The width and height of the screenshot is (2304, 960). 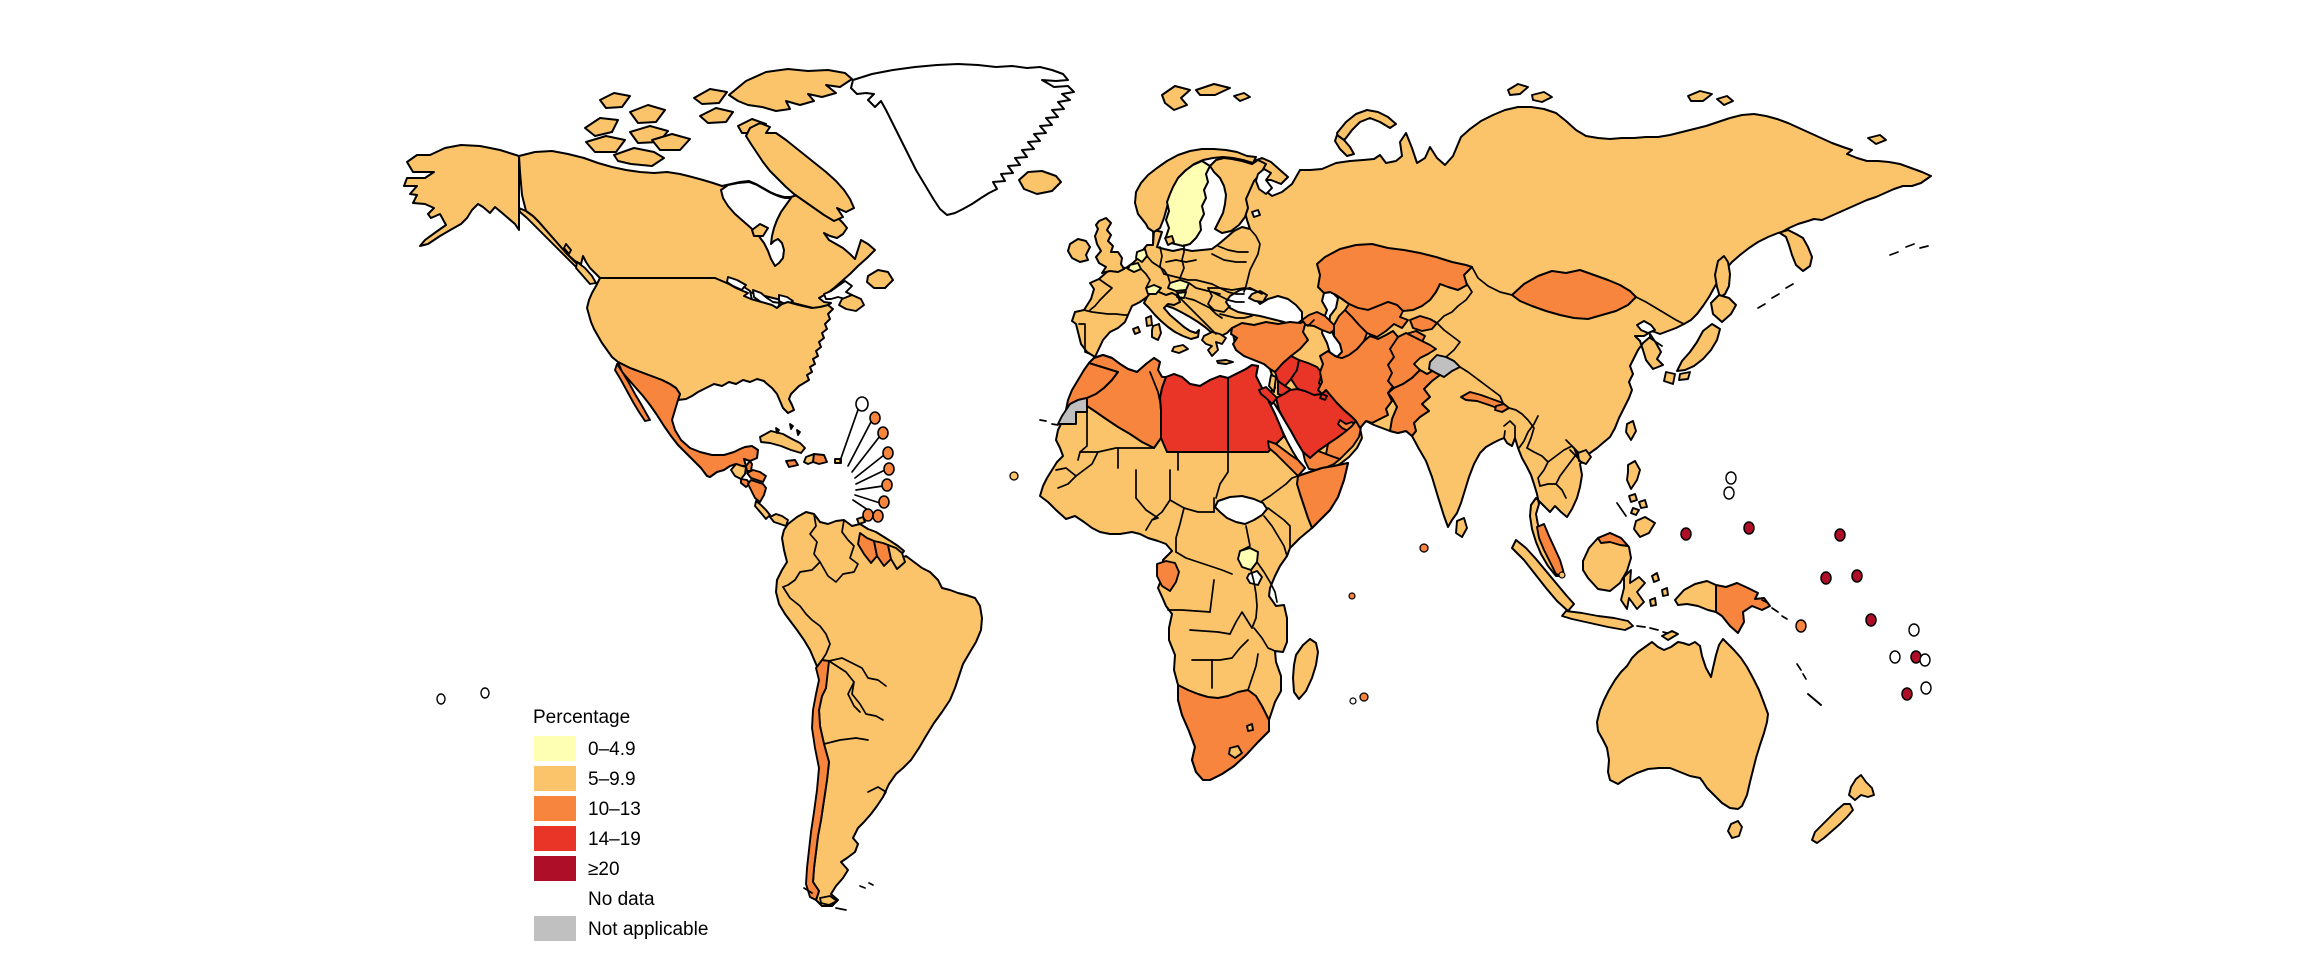 What do you see at coordinates (612, 779) in the screenshot?
I see `svg-text: 5–9.9` at bounding box center [612, 779].